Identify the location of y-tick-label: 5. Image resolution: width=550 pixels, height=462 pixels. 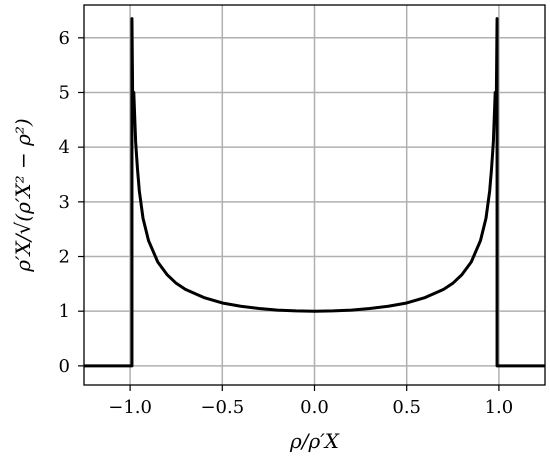
(64, 92).